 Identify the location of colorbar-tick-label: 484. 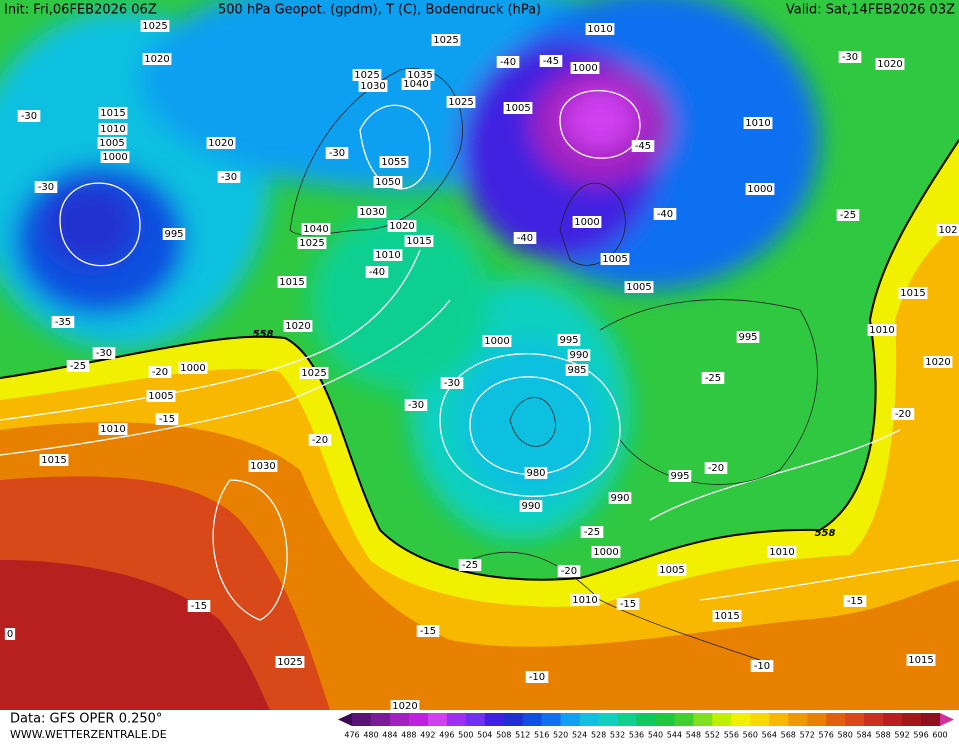
(389, 735).